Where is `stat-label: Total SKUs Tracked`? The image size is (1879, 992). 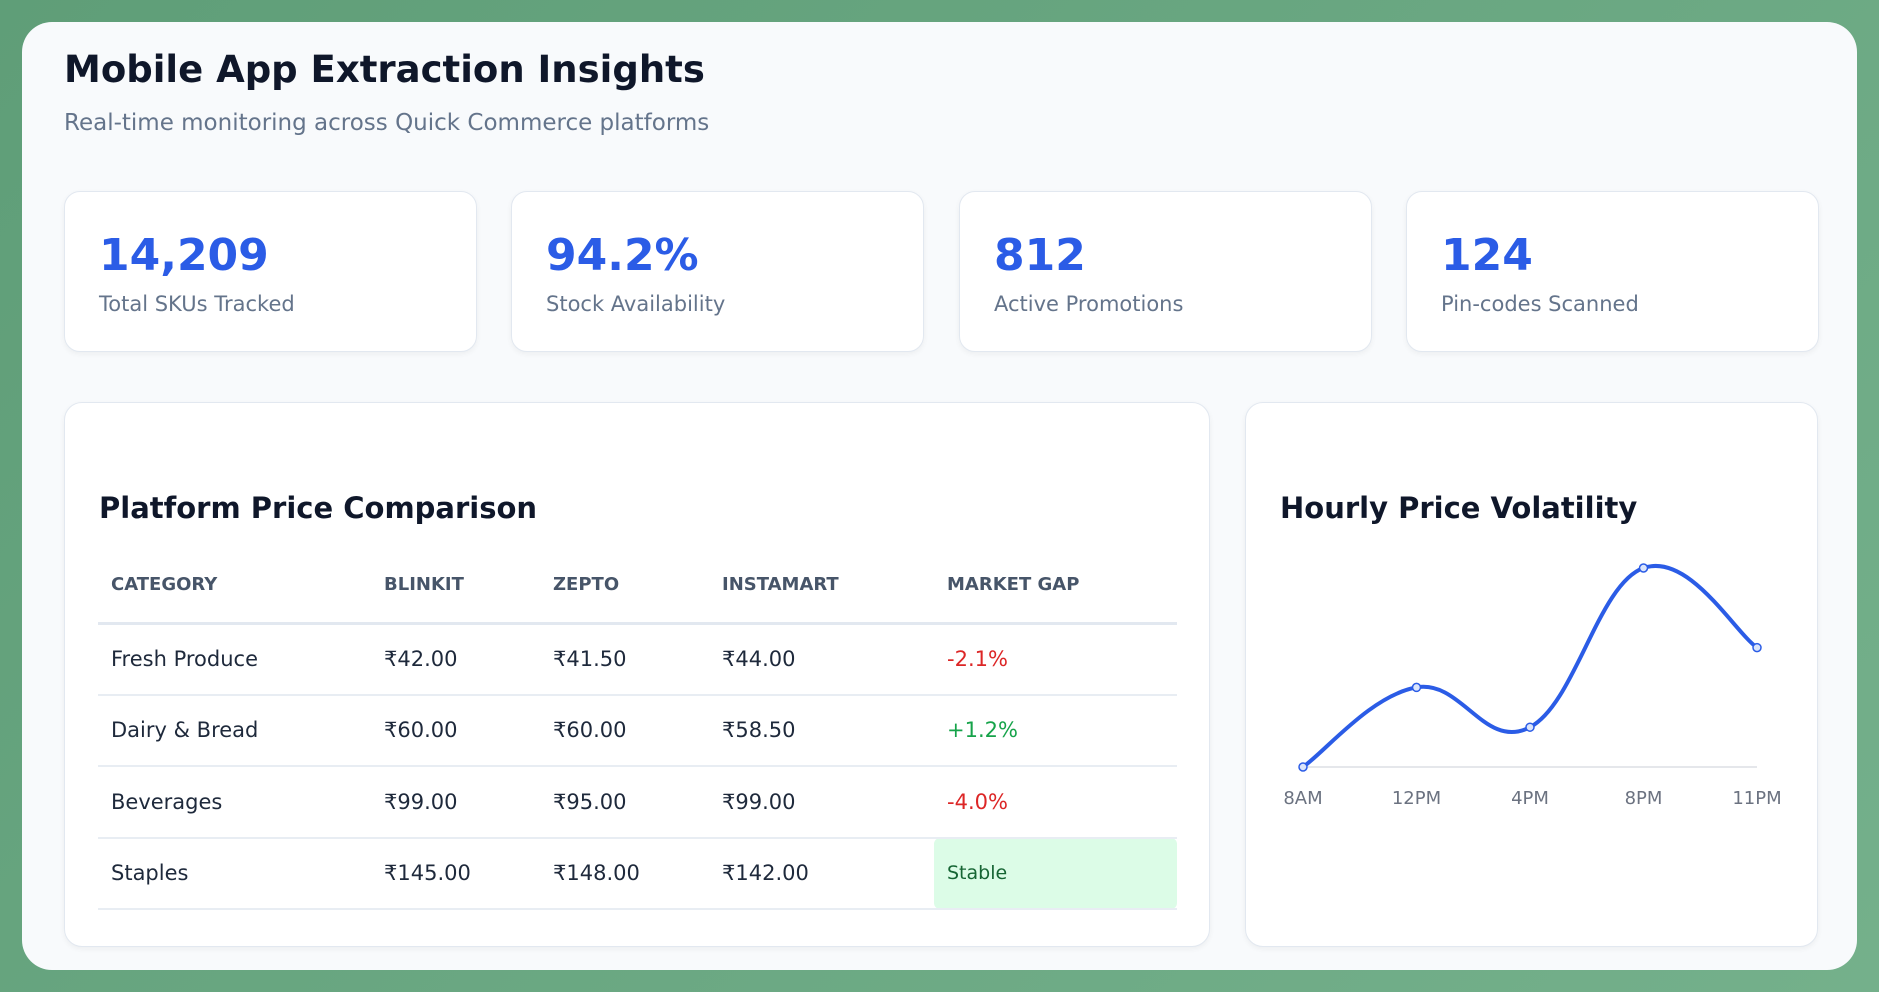
stat-label: Total SKUs Tracked is located at coordinates (197, 304).